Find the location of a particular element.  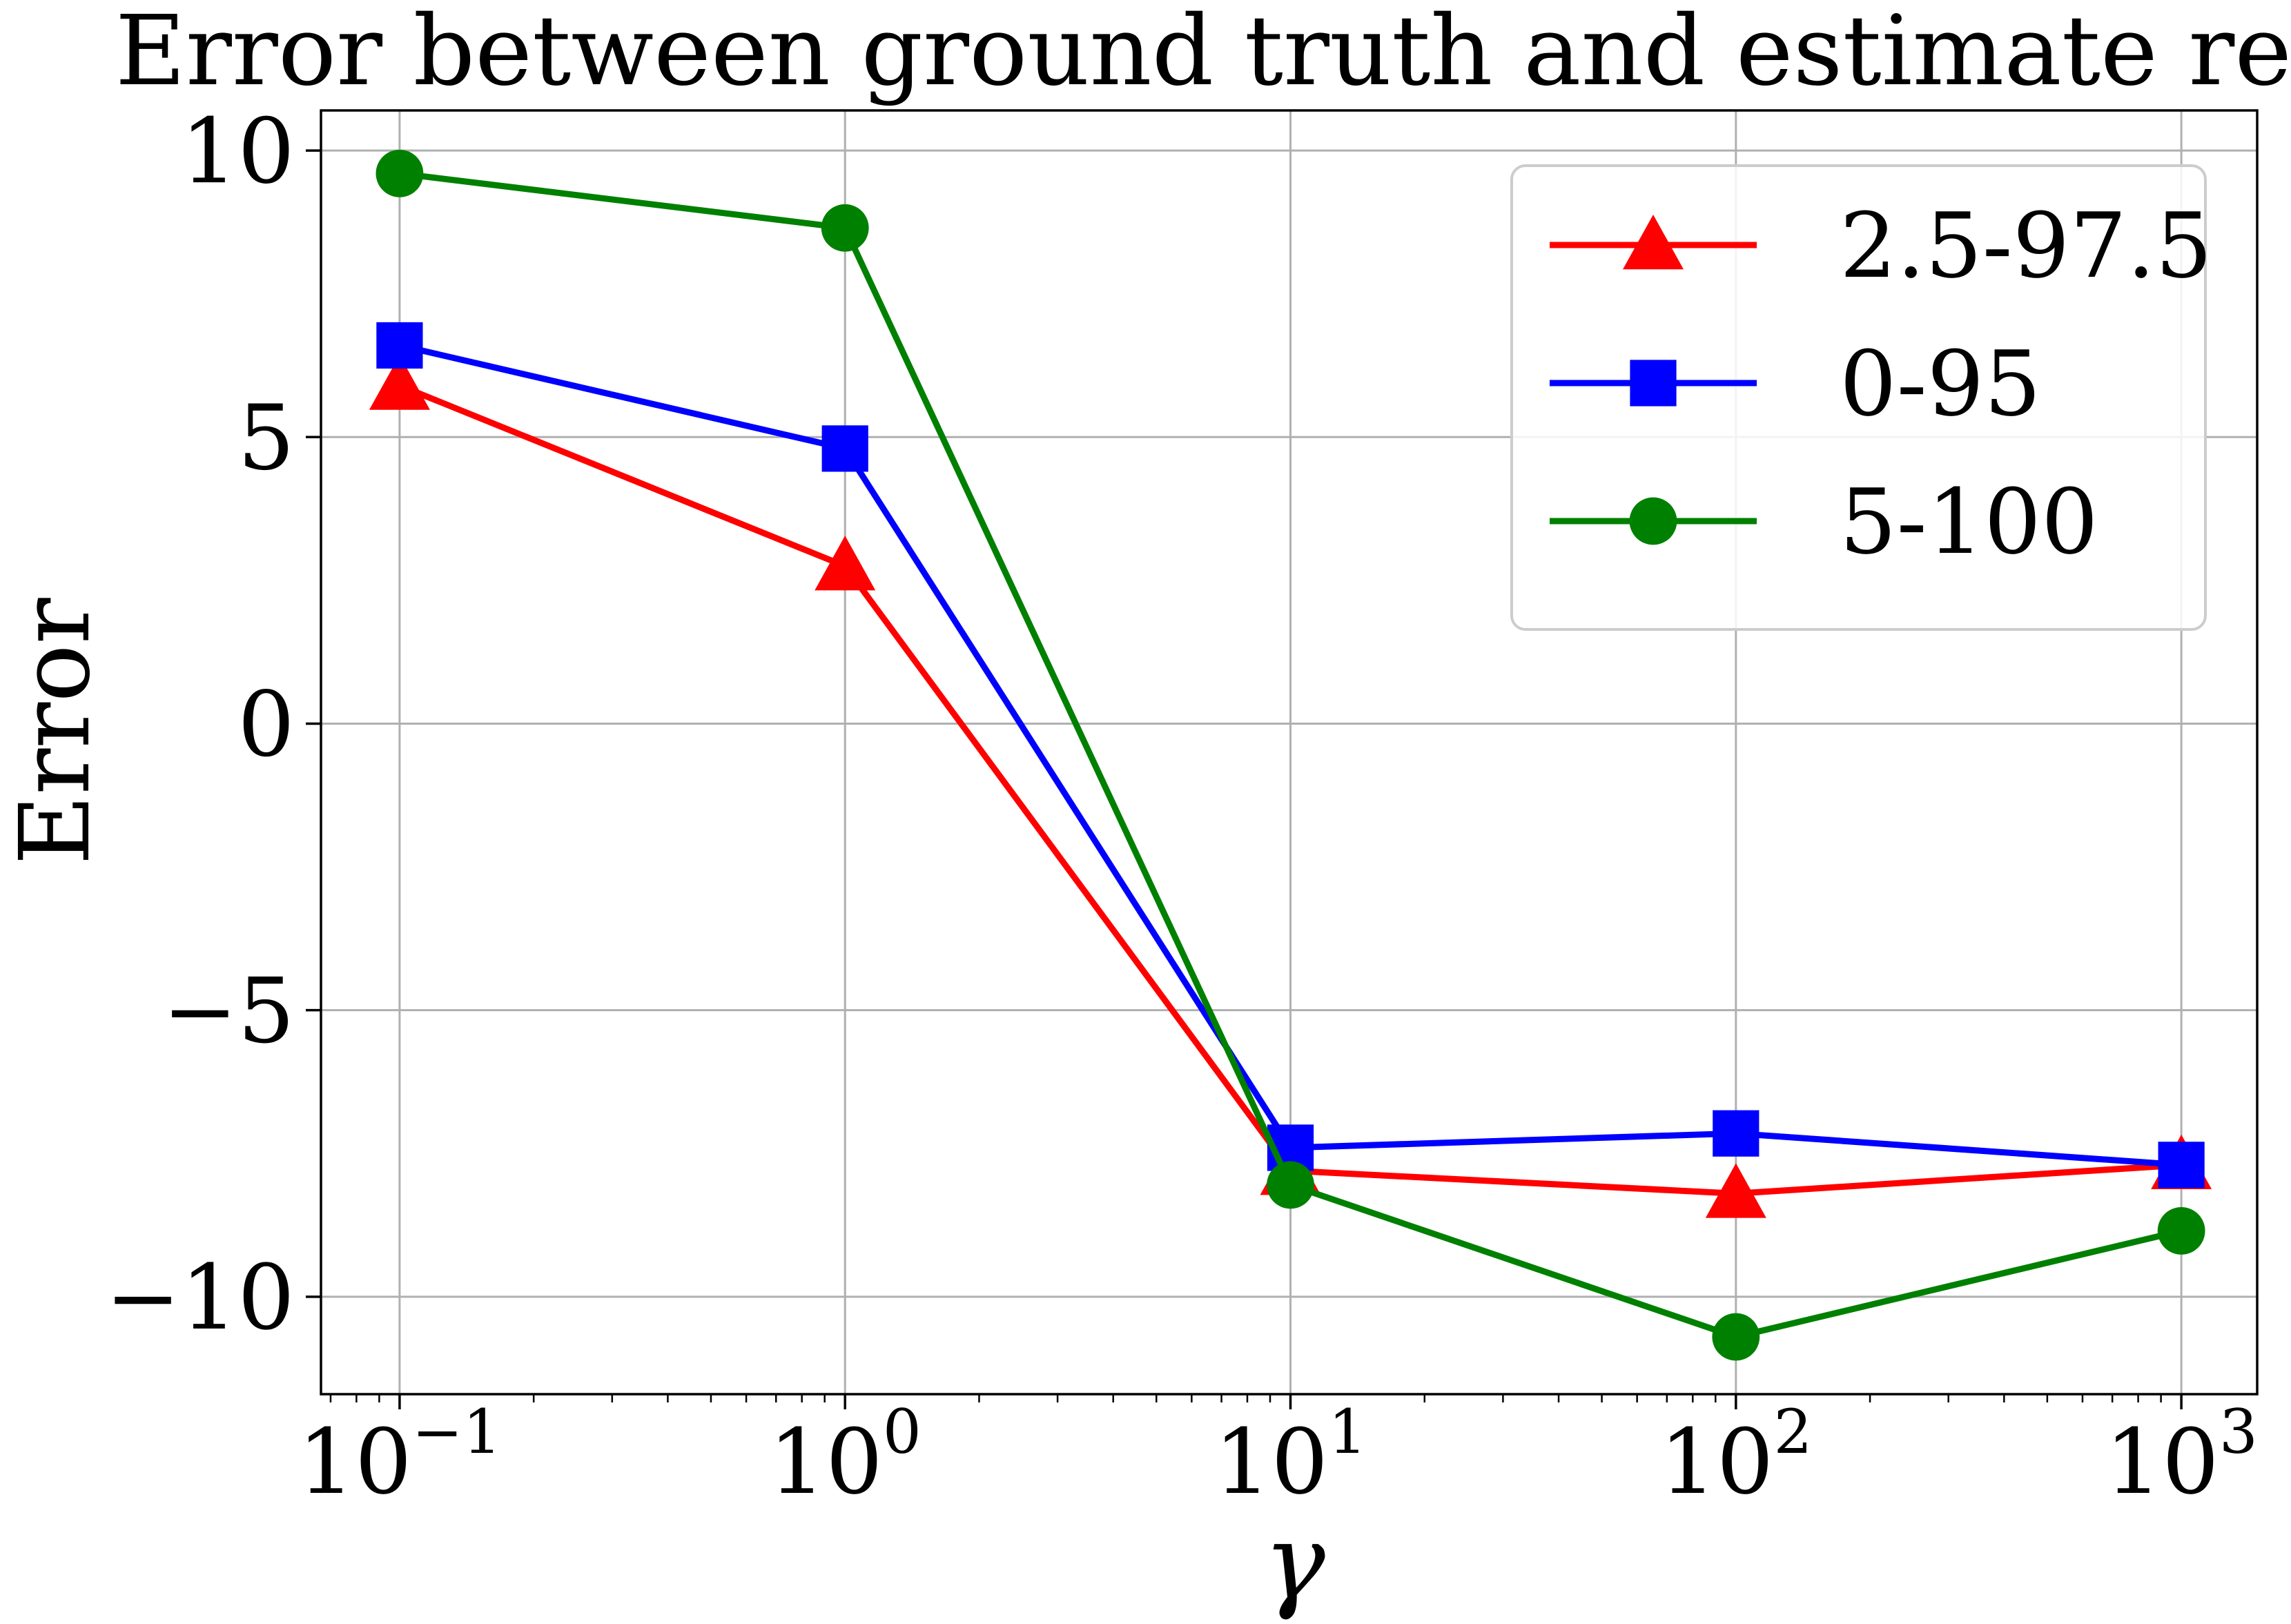

legend-box is located at coordinates (1858, 397).